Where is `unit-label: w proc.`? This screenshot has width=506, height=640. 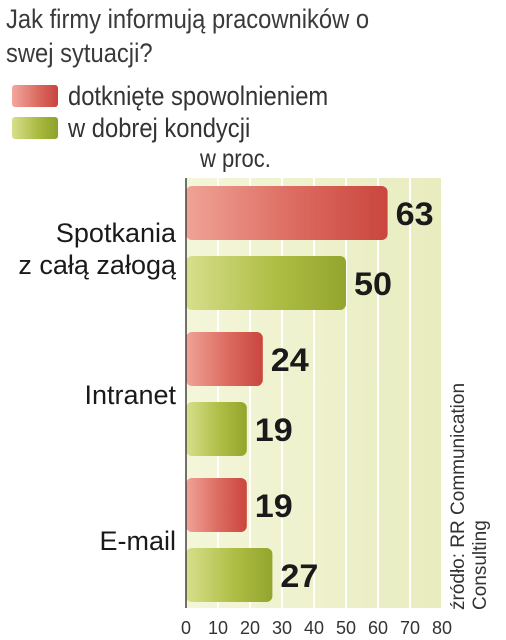
unit-label: w proc. is located at coordinates (235, 159).